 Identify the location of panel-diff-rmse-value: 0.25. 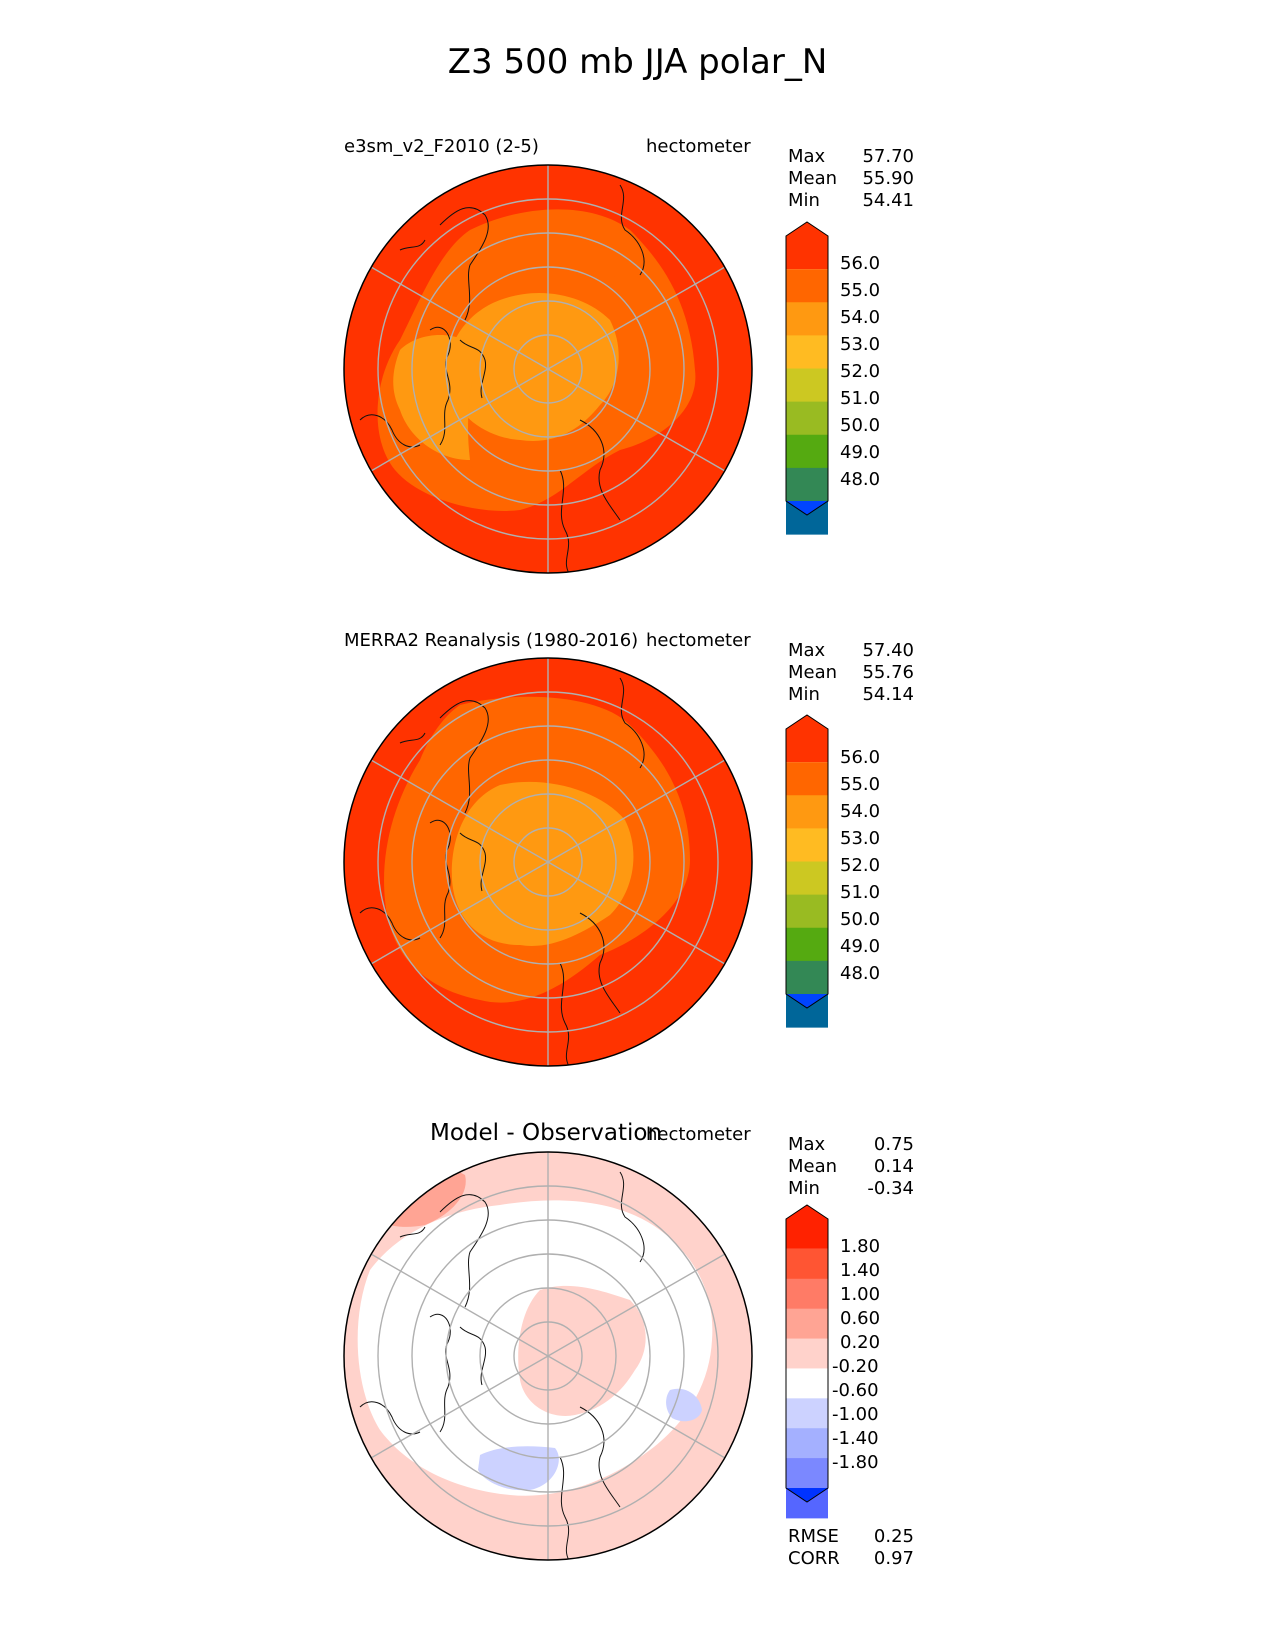
(893, 1536).